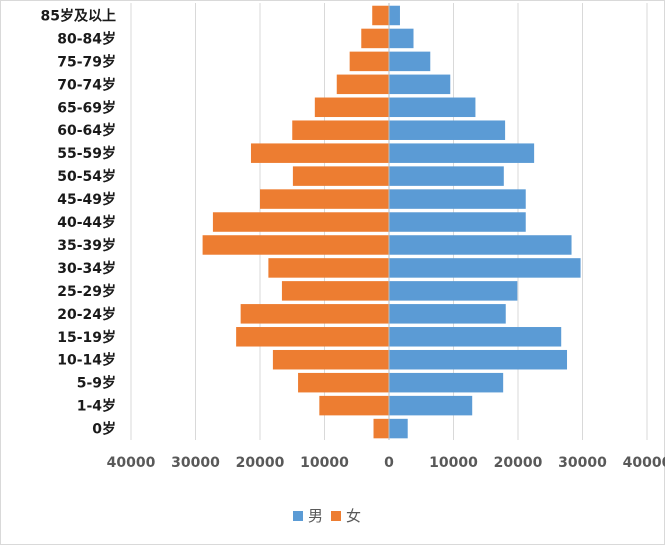 The height and width of the screenshot is (545, 665). What do you see at coordinates (86, 291) in the screenshot?
I see `category-label-12: 25-29岁` at bounding box center [86, 291].